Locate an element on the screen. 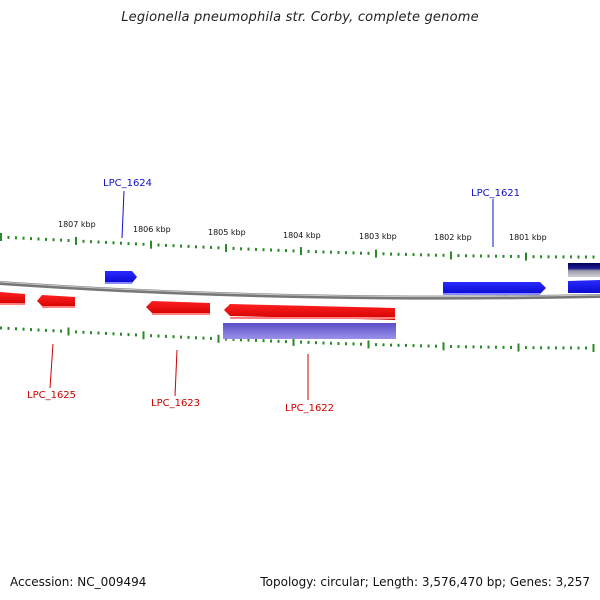 Image resolution: width=600 pixels, height=600 pixels. gene-edge-forward-arrow is located at coordinates (584, 286).